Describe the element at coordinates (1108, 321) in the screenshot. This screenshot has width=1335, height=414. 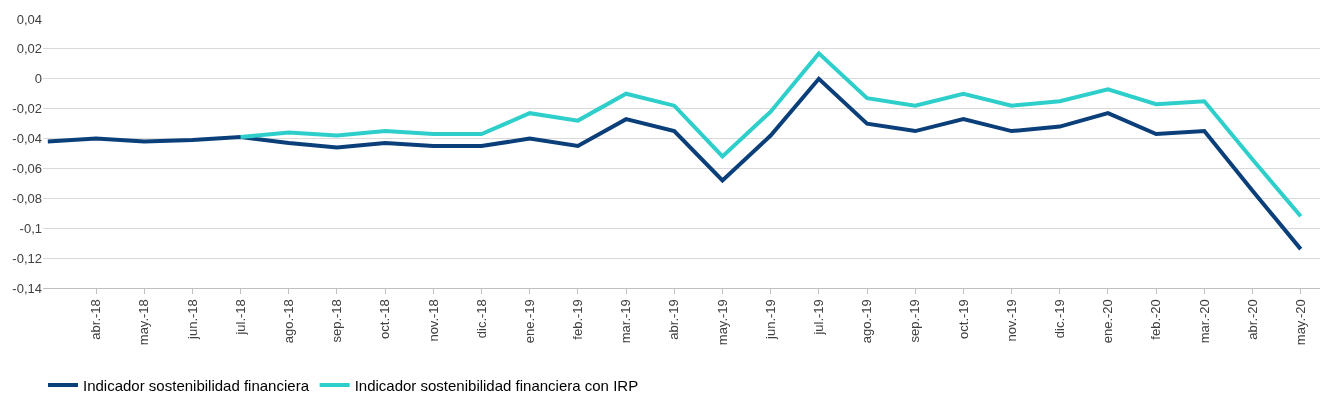
I see `x-tick-label: ene.-20` at that location.